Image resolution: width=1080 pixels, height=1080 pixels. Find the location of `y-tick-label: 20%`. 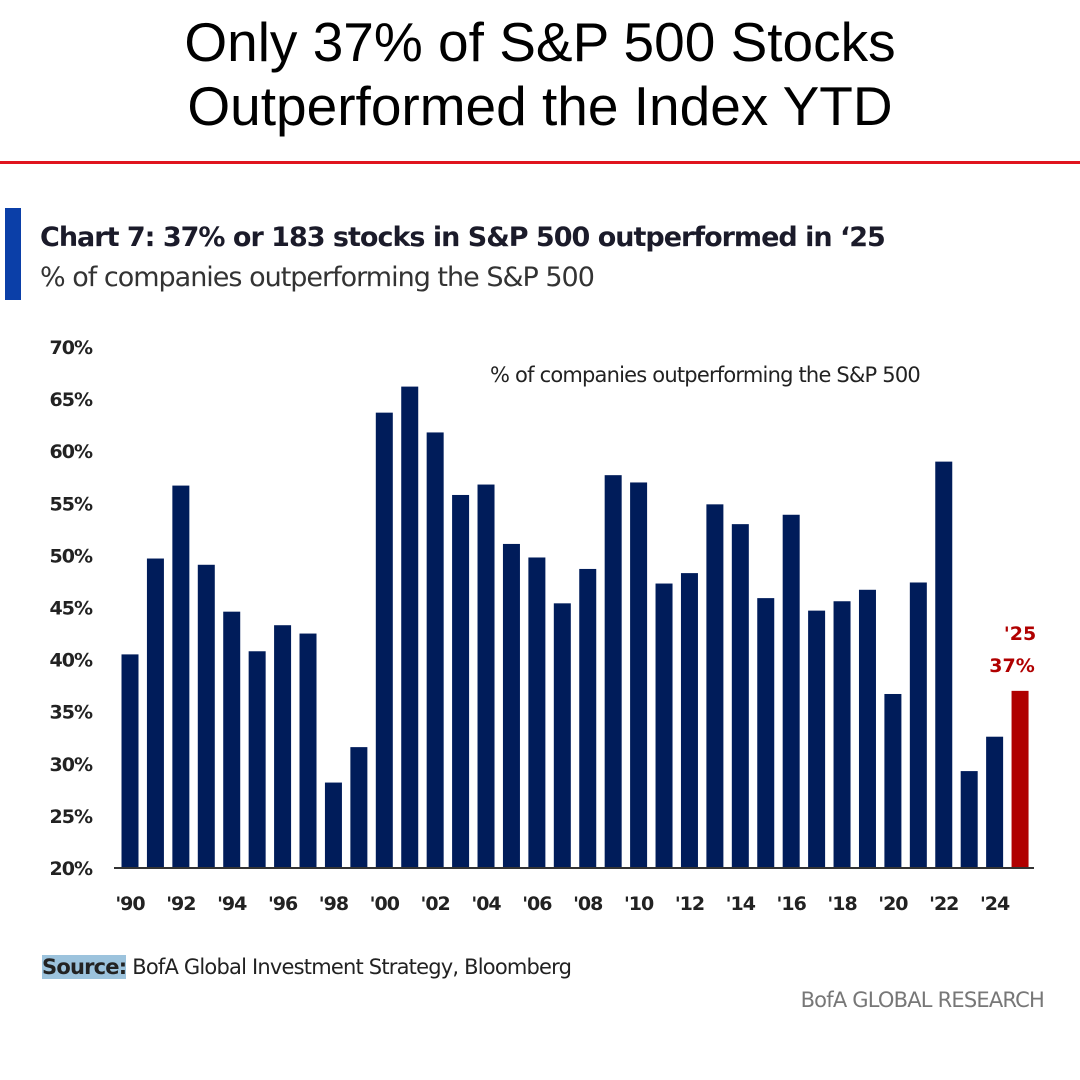

y-tick-label: 20% is located at coordinates (71, 869).